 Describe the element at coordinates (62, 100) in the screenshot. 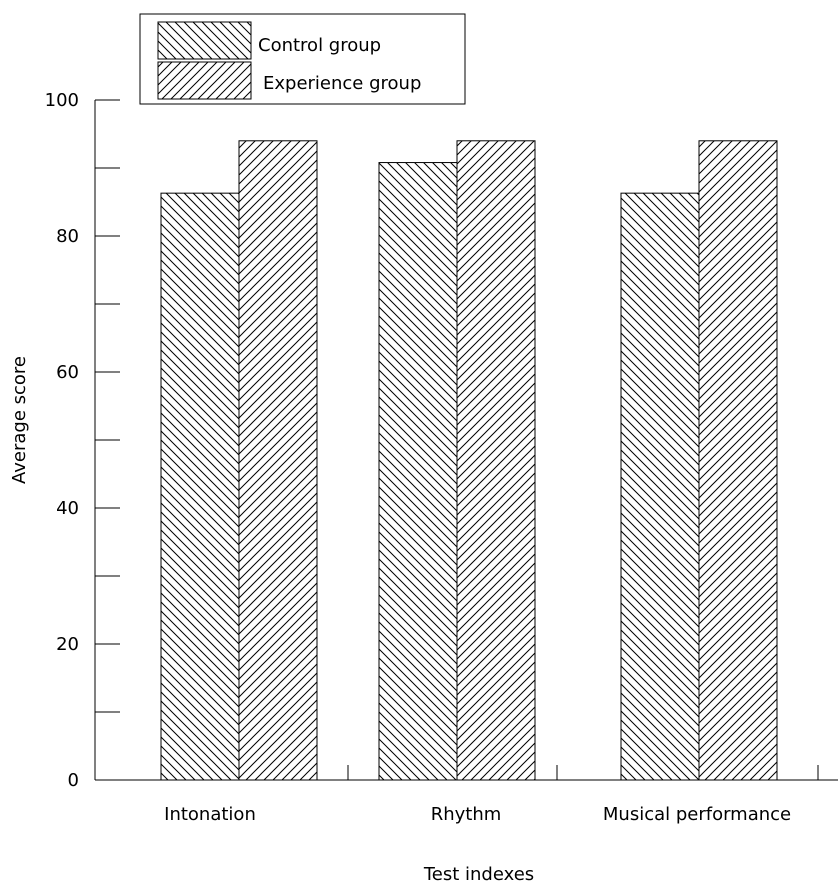

I see `y-tick-label: 100` at that location.